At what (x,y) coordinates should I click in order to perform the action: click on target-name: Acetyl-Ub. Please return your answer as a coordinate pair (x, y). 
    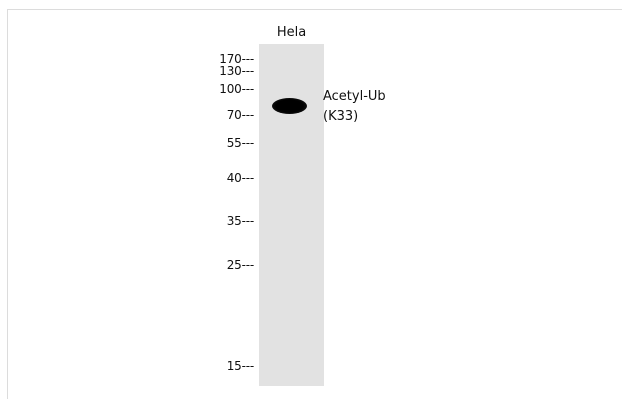
    Looking at the image, I should click on (354, 96).